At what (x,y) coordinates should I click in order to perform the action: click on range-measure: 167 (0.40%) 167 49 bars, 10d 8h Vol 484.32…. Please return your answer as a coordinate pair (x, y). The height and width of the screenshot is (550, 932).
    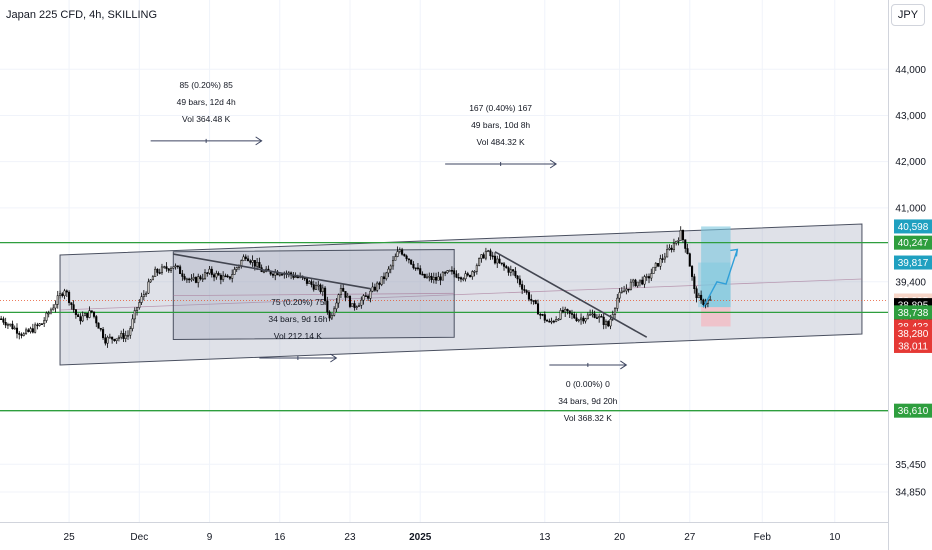
    Looking at the image, I should click on (501, 136).